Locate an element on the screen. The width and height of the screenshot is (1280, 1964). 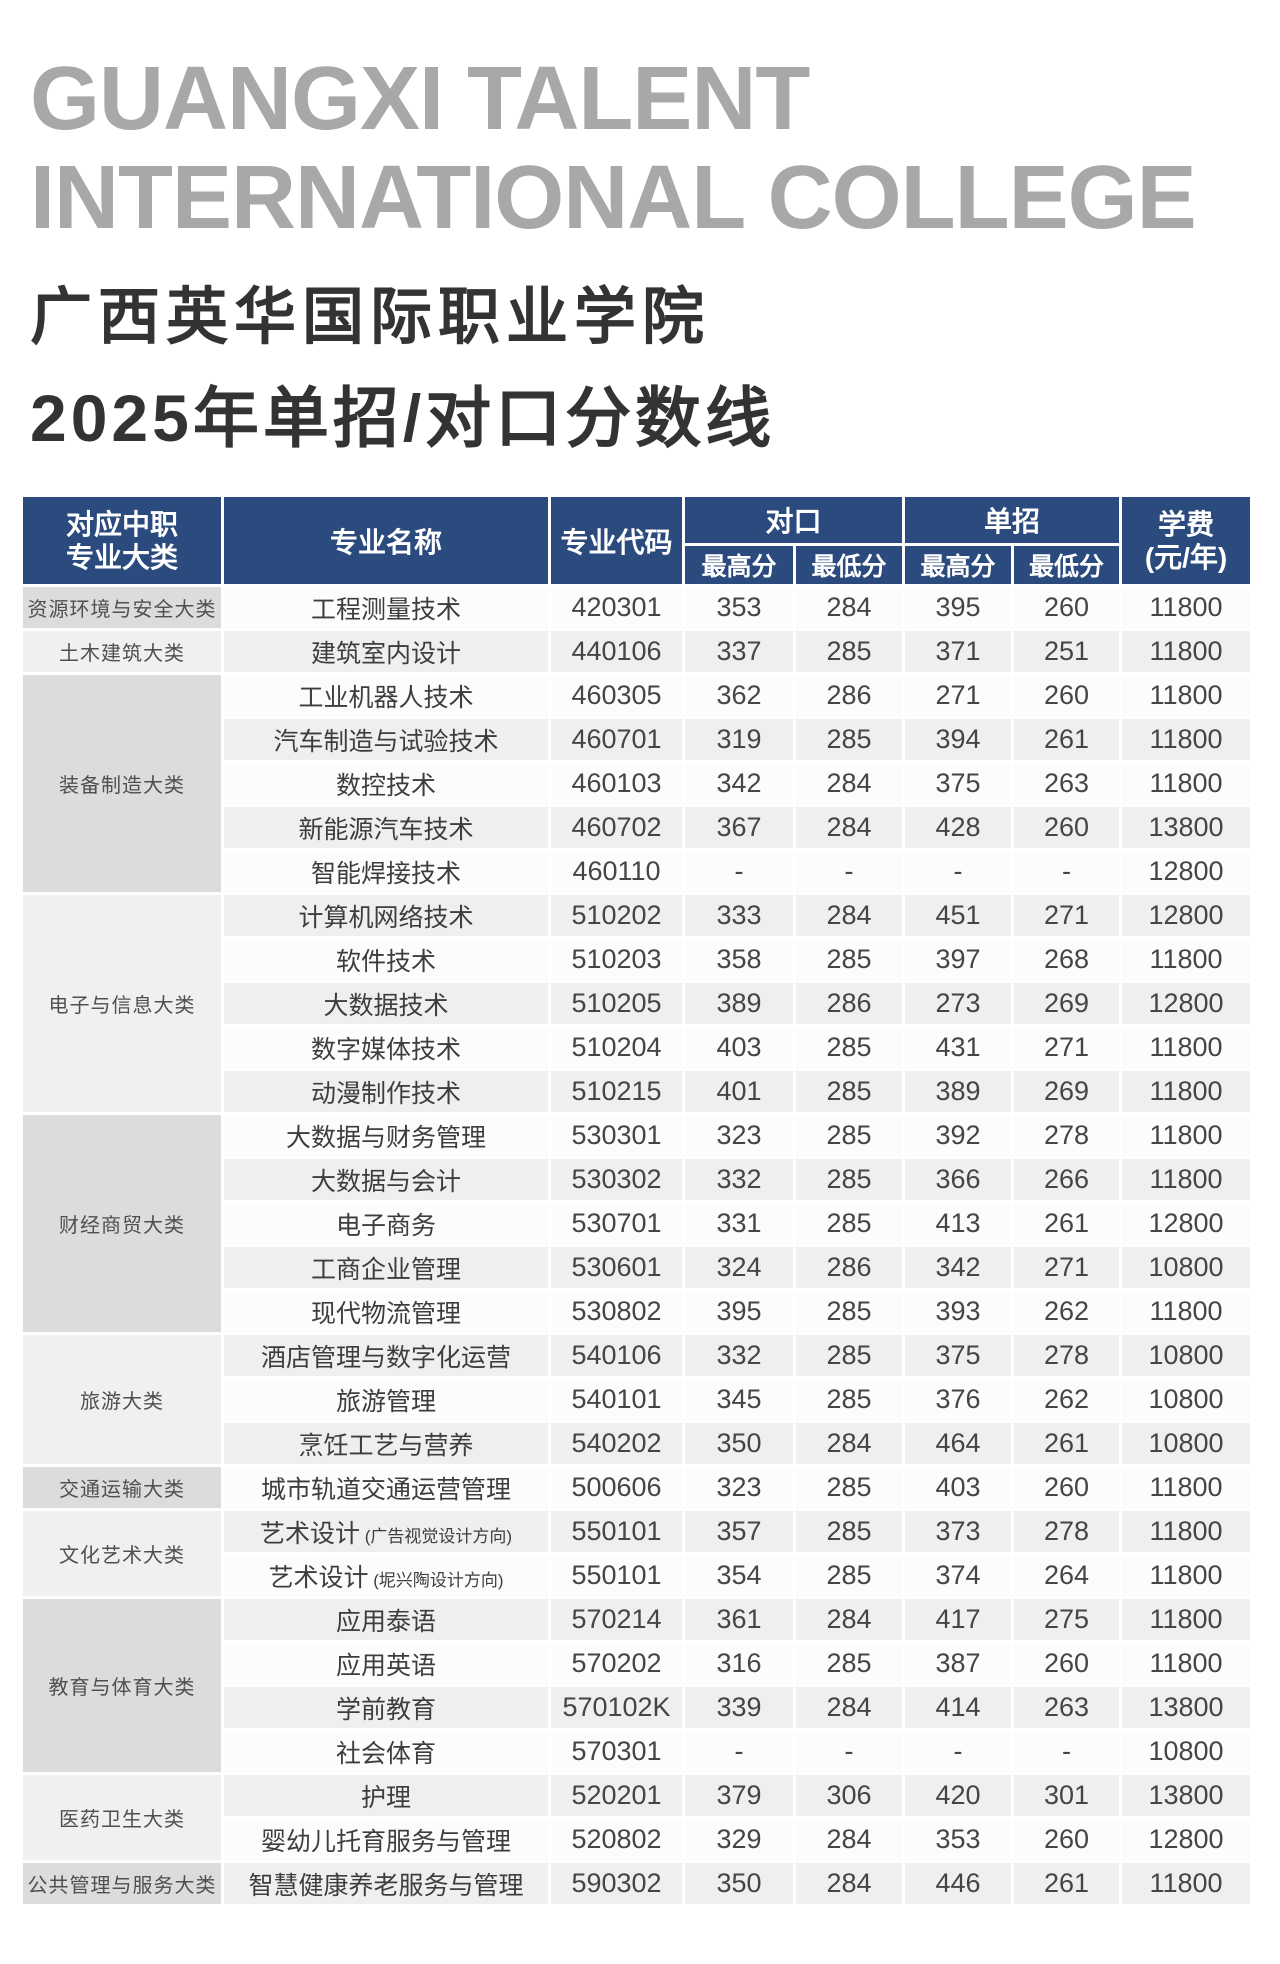
duikou-max-cell: 350 is located at coordinates (739, 1883).